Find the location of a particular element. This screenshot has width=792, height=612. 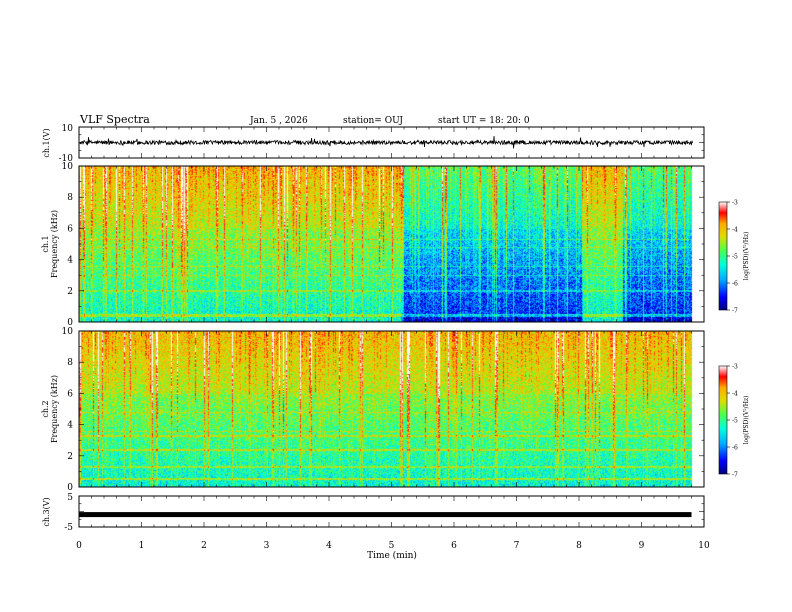

ch3-ytick-bottom: -5 is located at coordinates (68, 528).